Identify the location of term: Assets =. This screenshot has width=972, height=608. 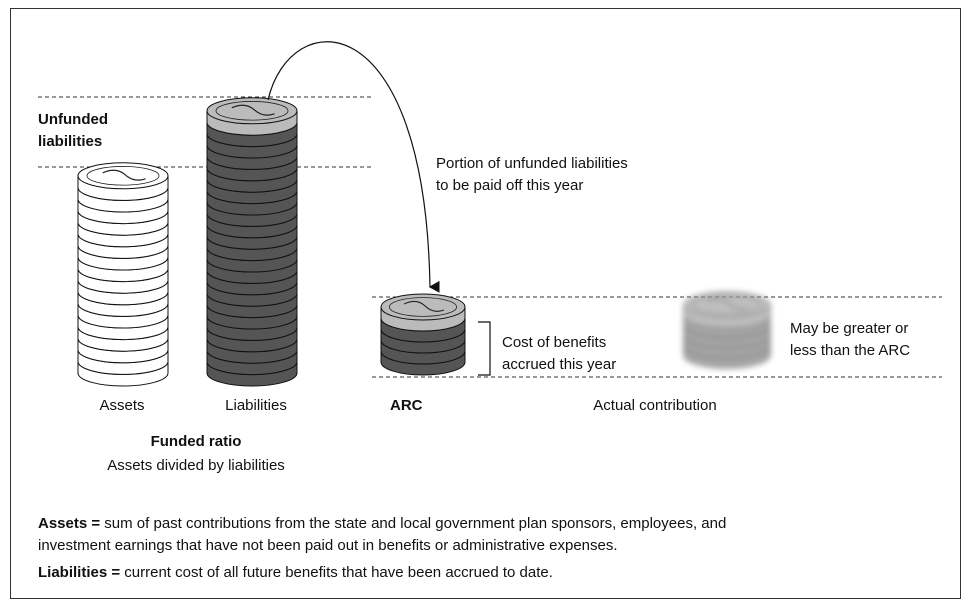
(69, 523).